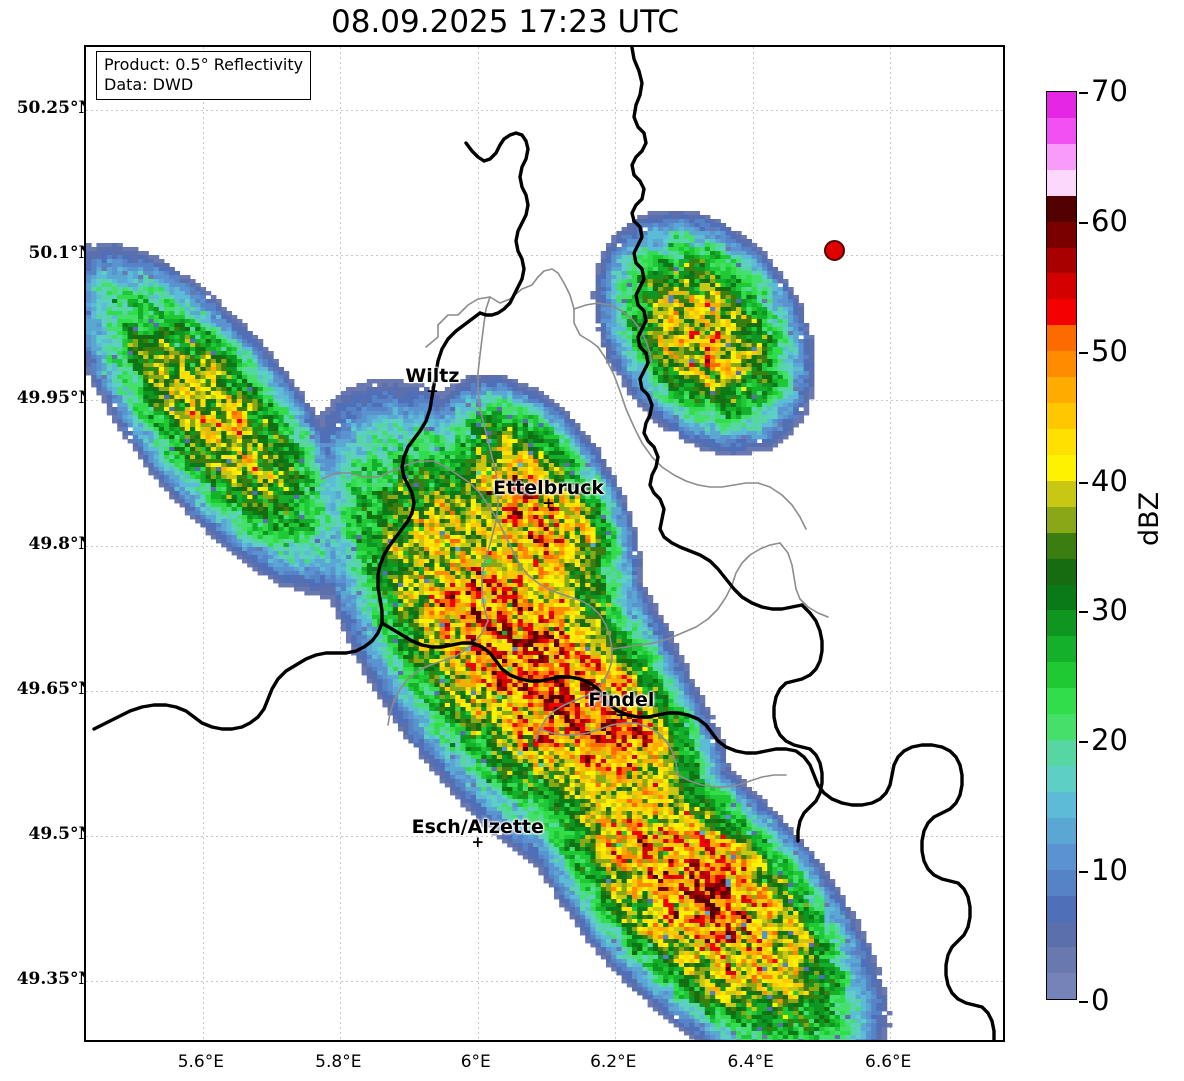 This screenshot has height=1081, width=1184. I want to click on colorbar-label: dBZ, so click(1149, 518).